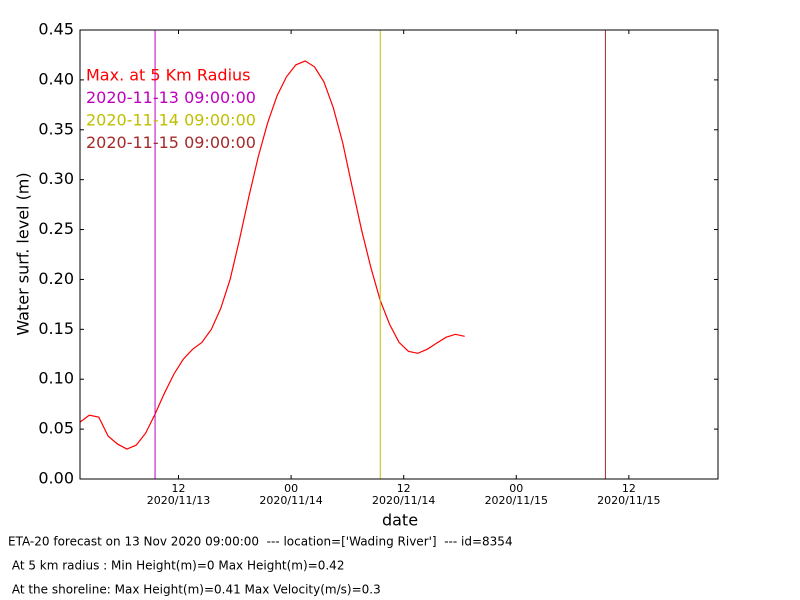 This screenshot has height=600, width=800. What do you see at coordinates (56, 29) in the screenshot?
I see `y-tick-label: 0.45` at bounding box center [56, 29].